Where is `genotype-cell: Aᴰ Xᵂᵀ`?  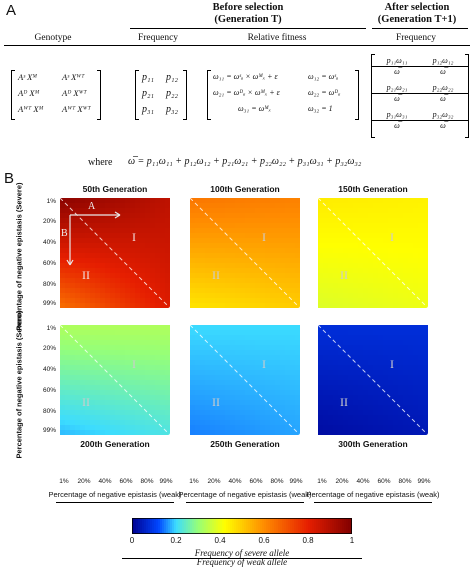
genotype-cell: Aᴰ Xᵂᵀ is located at coordinates (74, 93).